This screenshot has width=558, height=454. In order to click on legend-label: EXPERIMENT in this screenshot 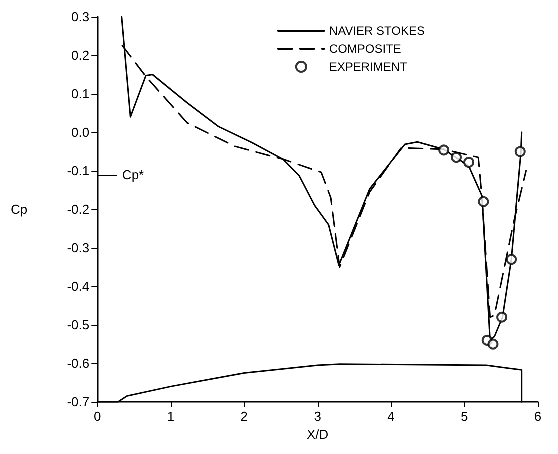, I will do `click(368, 67)`.